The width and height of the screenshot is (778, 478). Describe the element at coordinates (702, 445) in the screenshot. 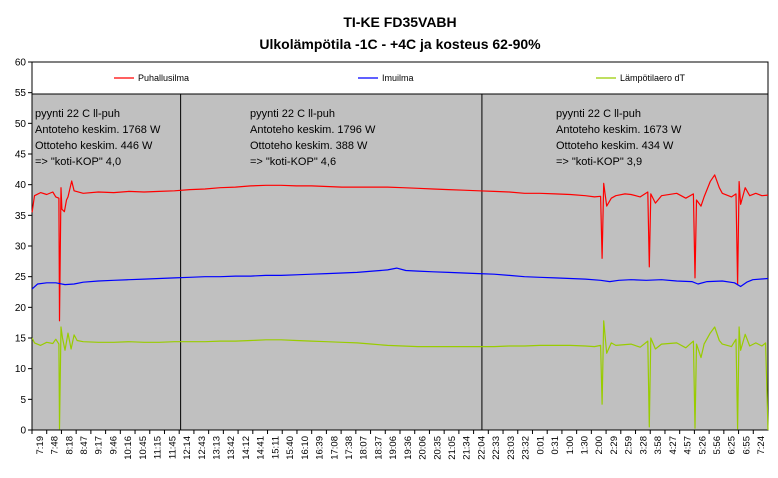

I see `x-tick-label: 5:26` at that location.